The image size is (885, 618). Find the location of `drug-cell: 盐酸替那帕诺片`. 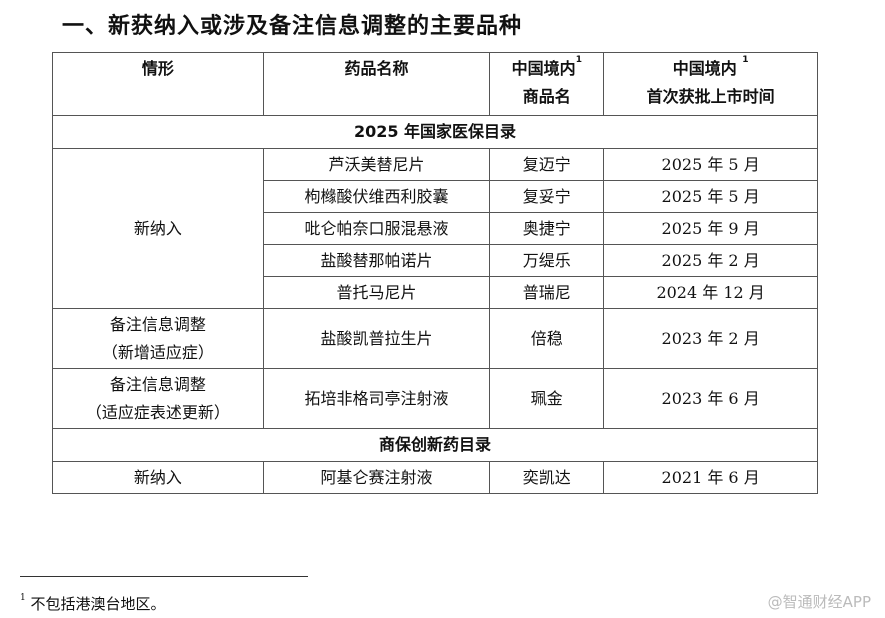

drug-cell: 盐酸替那帕诺片 is located at coordinates (376, 260).